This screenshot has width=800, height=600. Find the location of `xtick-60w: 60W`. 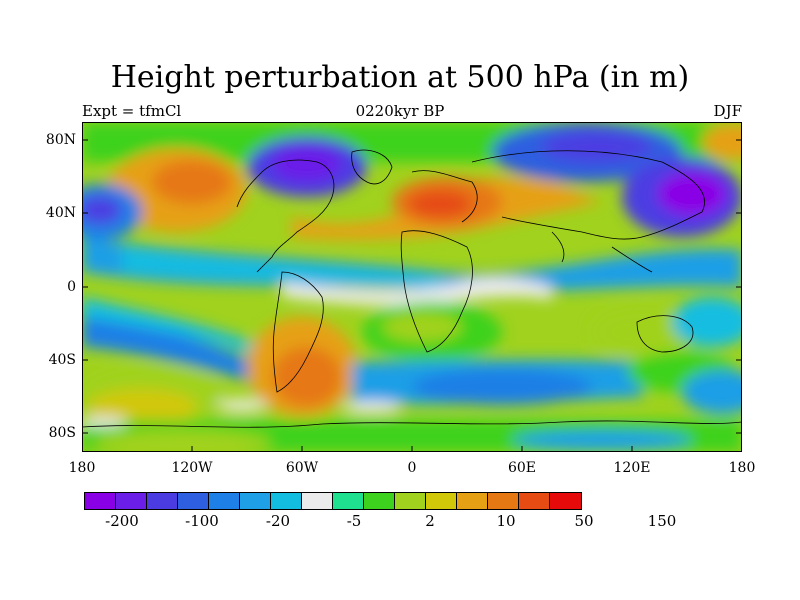

xtick-60w: 60W is located at coordinates (302, 468).